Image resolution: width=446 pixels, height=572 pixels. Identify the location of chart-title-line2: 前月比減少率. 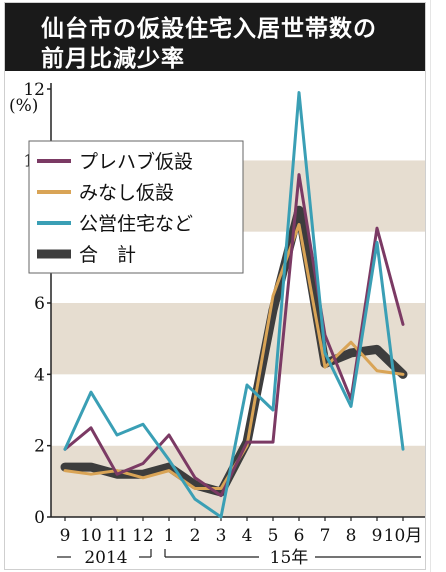
(113, 59).